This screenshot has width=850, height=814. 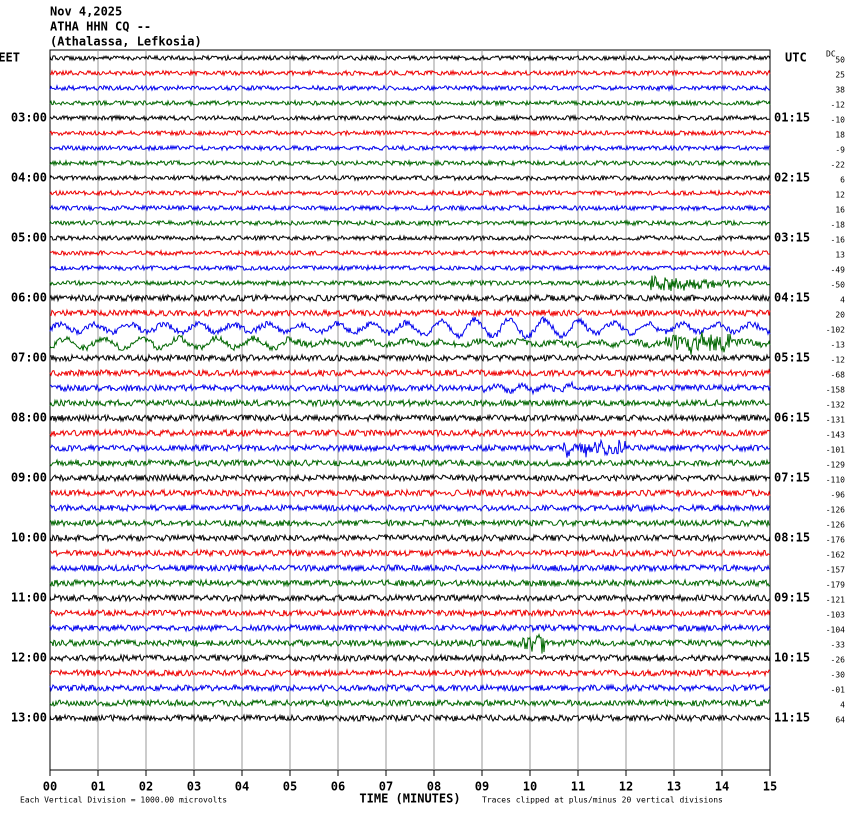 What do you see at coordinates (722, 787) in the screenshot?
I see `x-tick-label: 14` at bounding box center [722, 787].